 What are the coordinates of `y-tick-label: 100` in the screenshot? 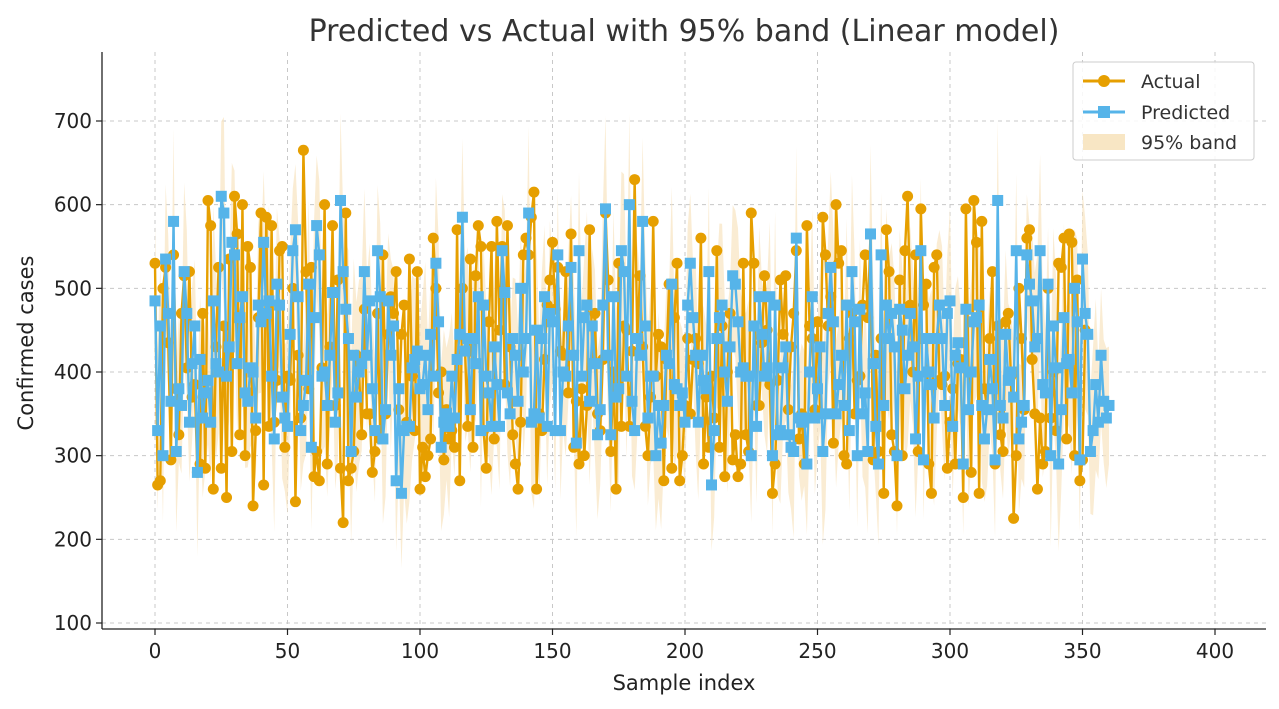 It's located at (73, 623).